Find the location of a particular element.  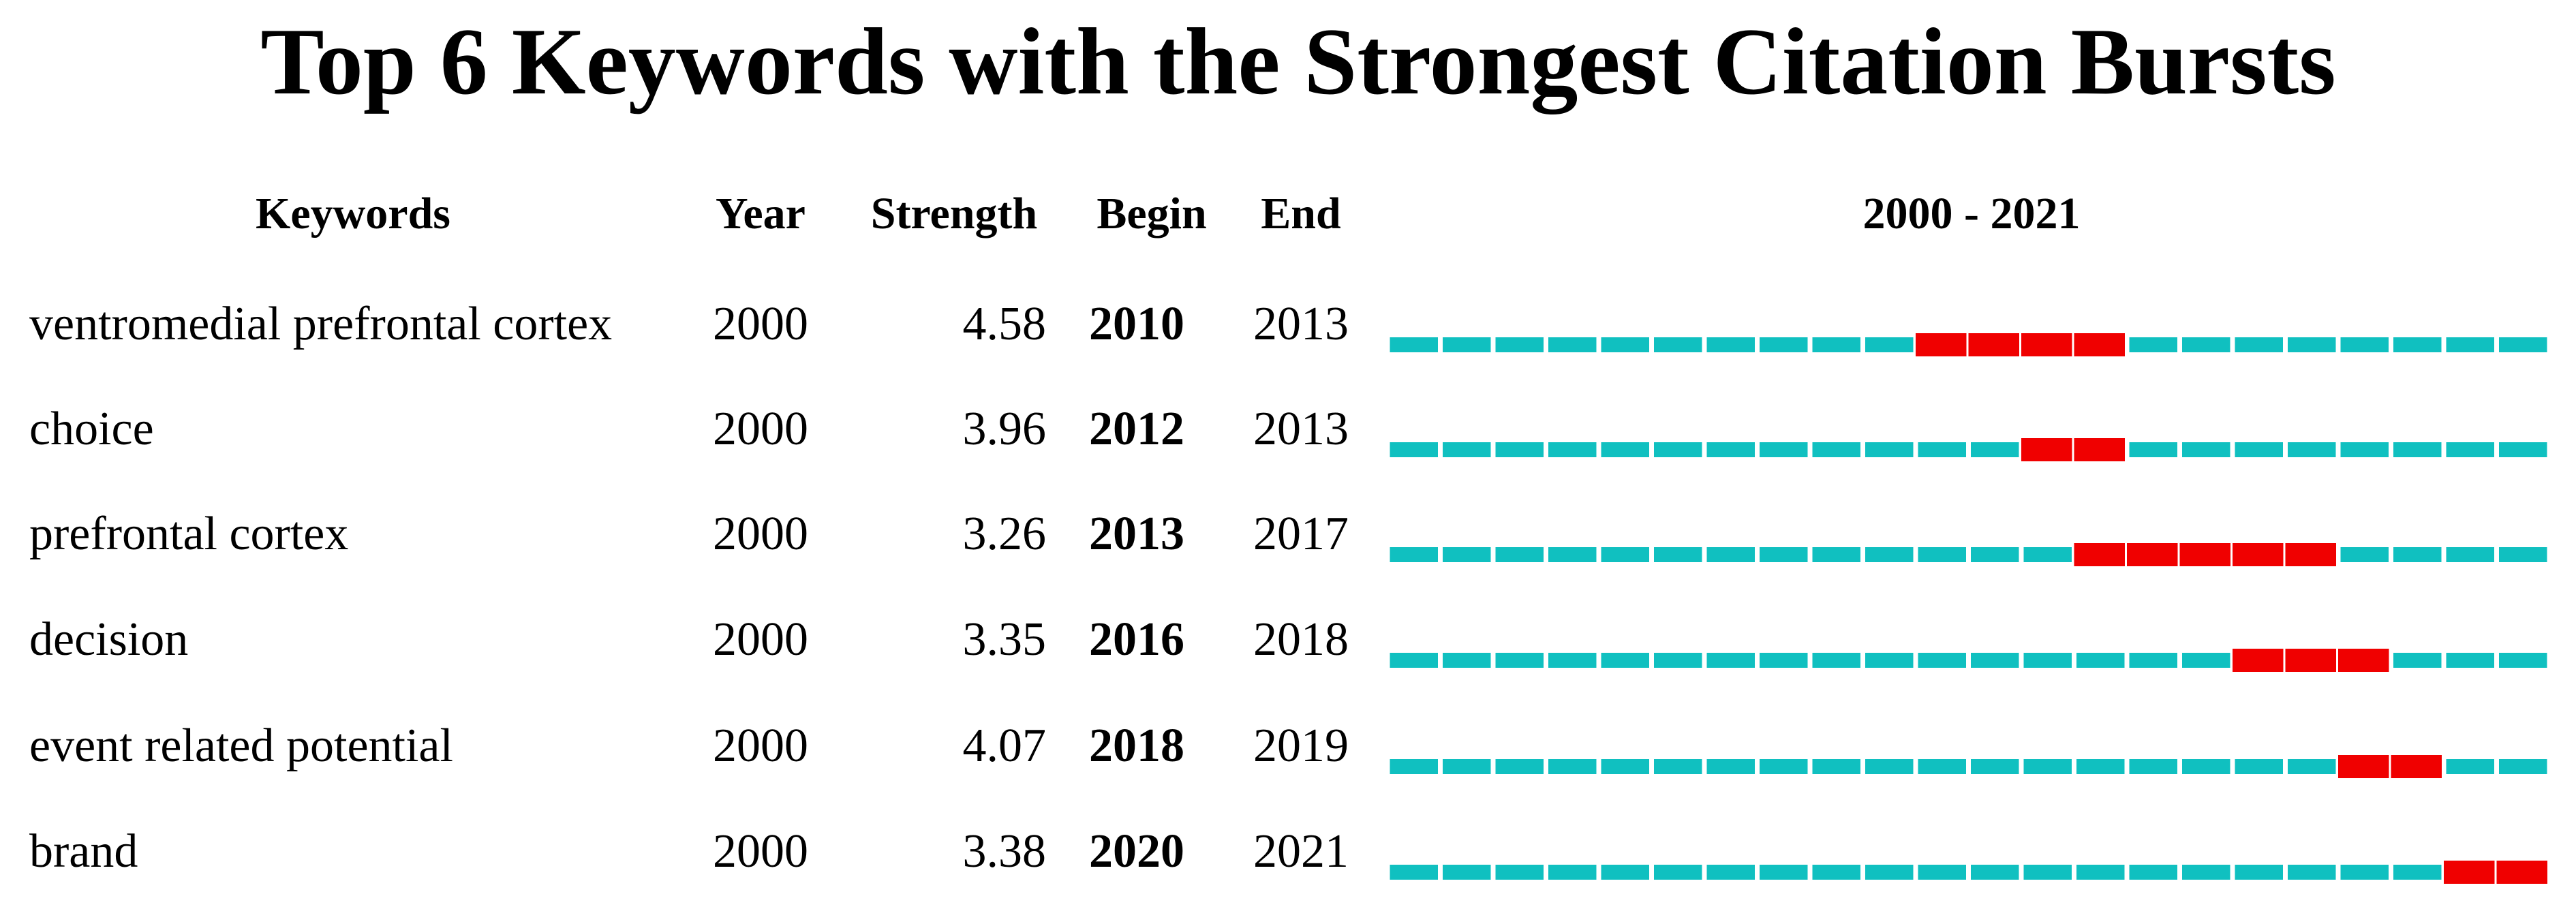

end: 2017 is located at coordinates (1301, 534).